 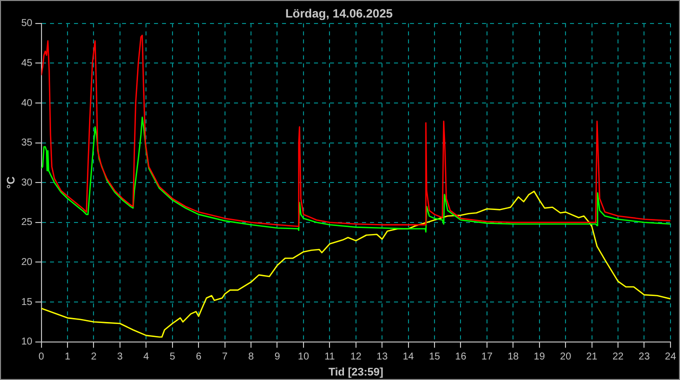 What do you see at coordinates (618, 357) in the screenshot?
I see `x-tick-label: 22` at bounding box center [618, 357].